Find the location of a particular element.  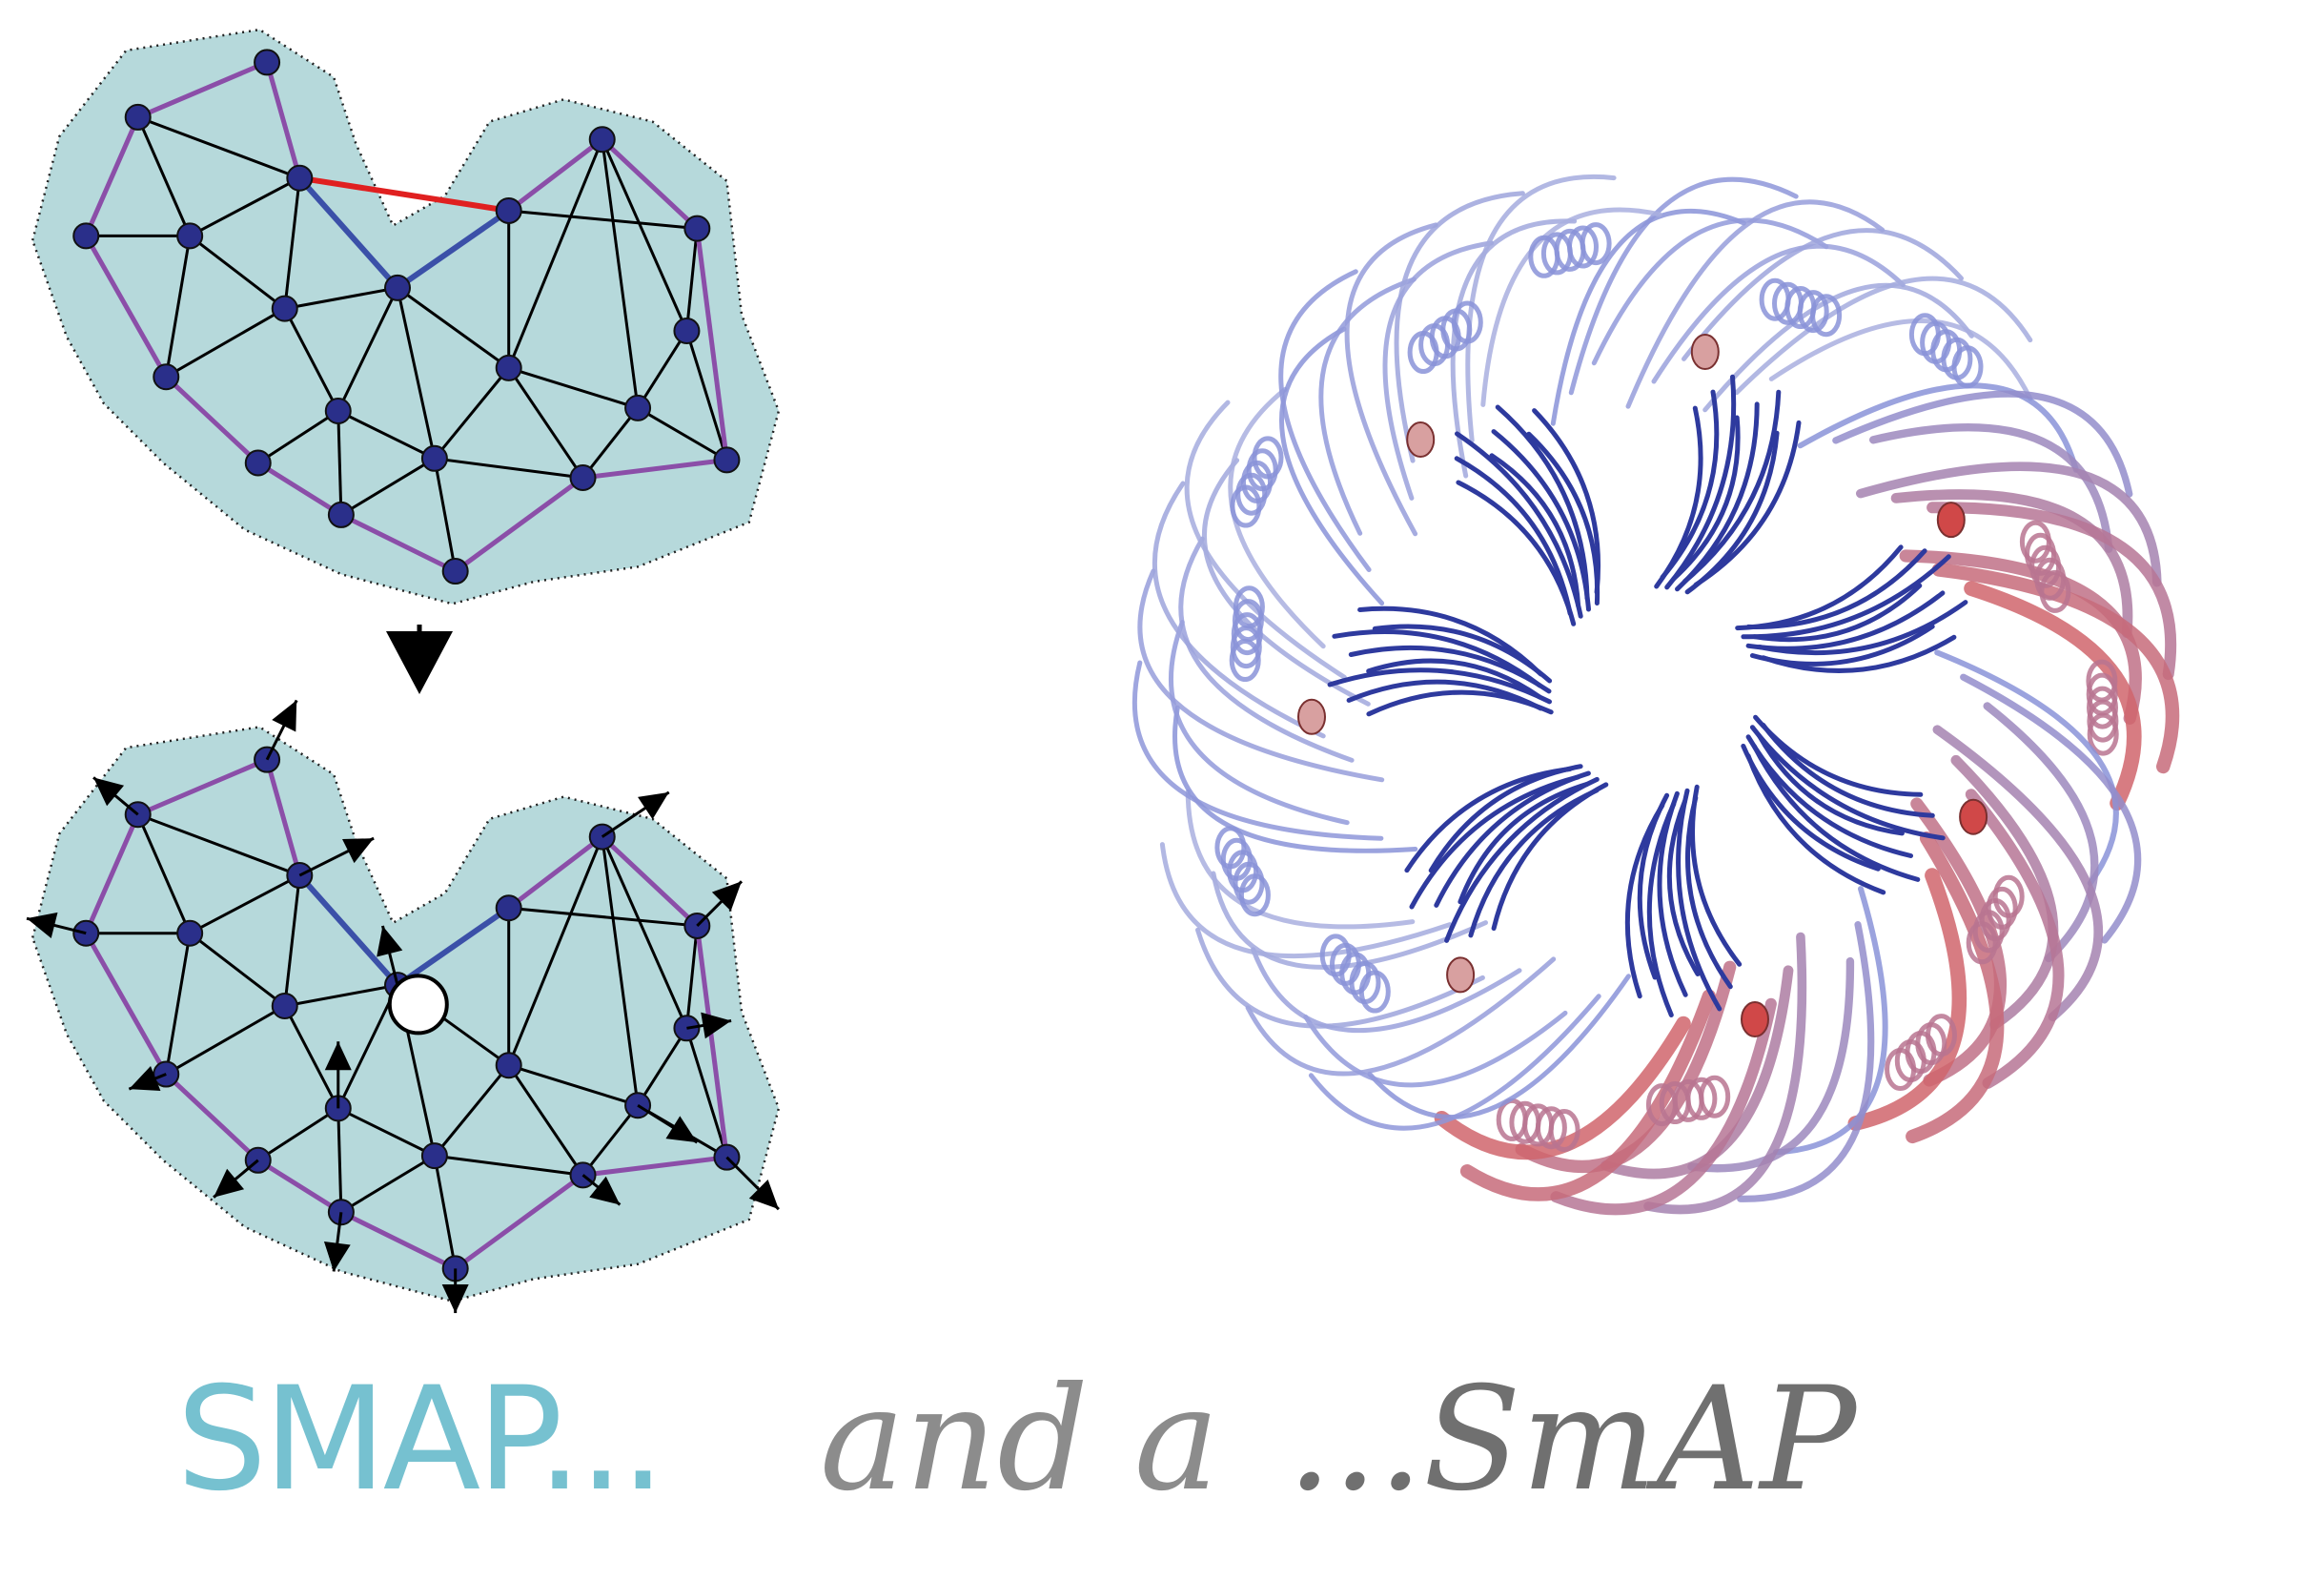

caption-and-a: and a is located at coordinates (1020, 1440).